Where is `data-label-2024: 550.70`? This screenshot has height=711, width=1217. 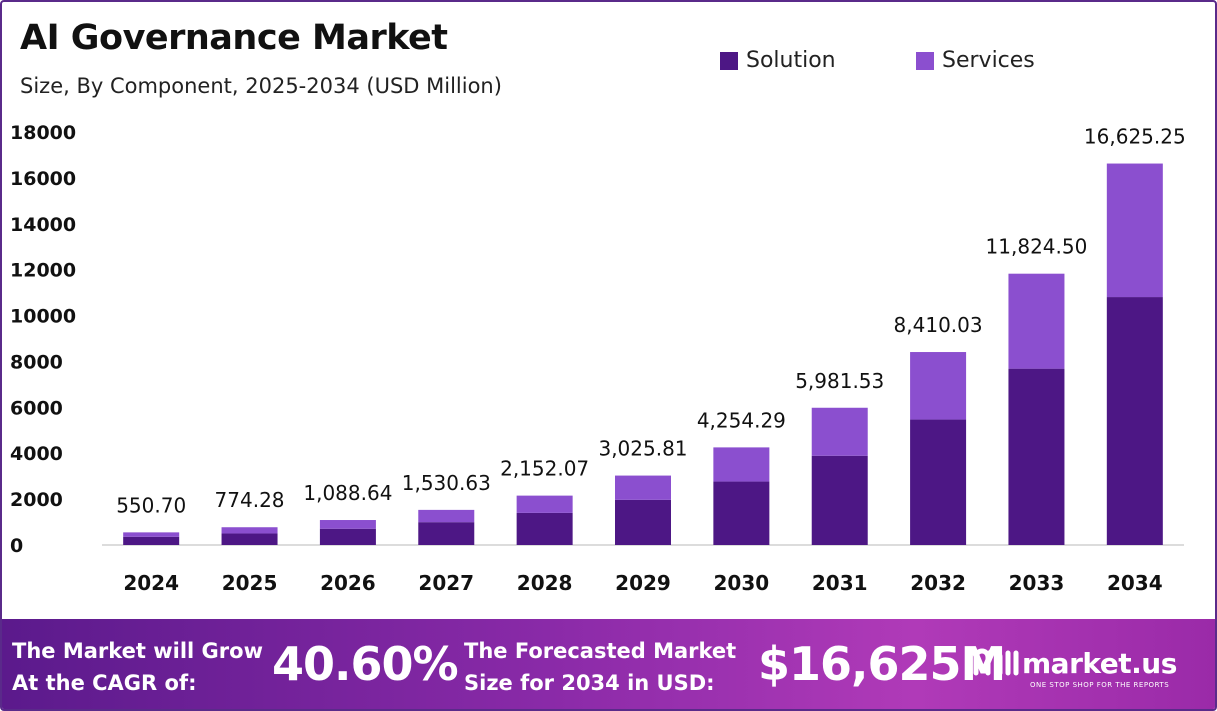 data-label-2024: 550.70 is located at coordinates (151, 505).